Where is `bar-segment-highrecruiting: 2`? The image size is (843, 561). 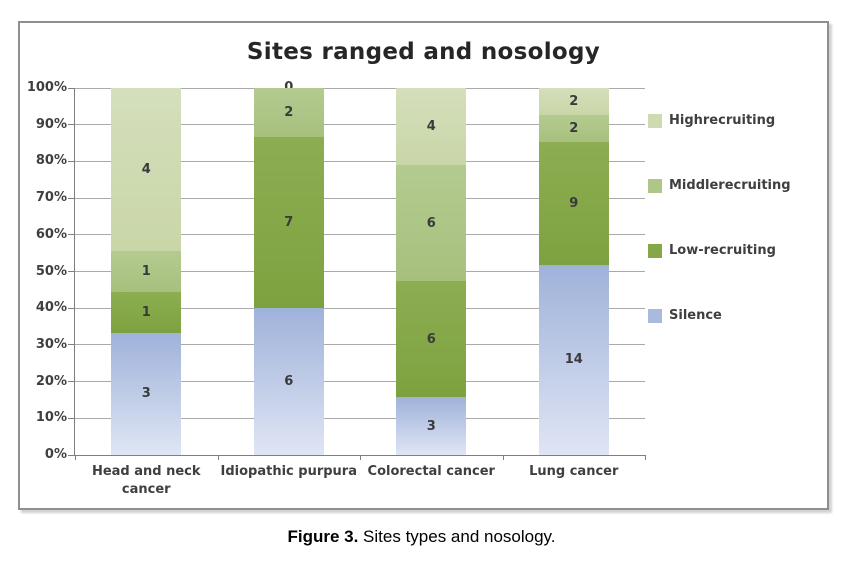
bar-segment-highrecruiting: 2 is located at coordinates (573, 102).